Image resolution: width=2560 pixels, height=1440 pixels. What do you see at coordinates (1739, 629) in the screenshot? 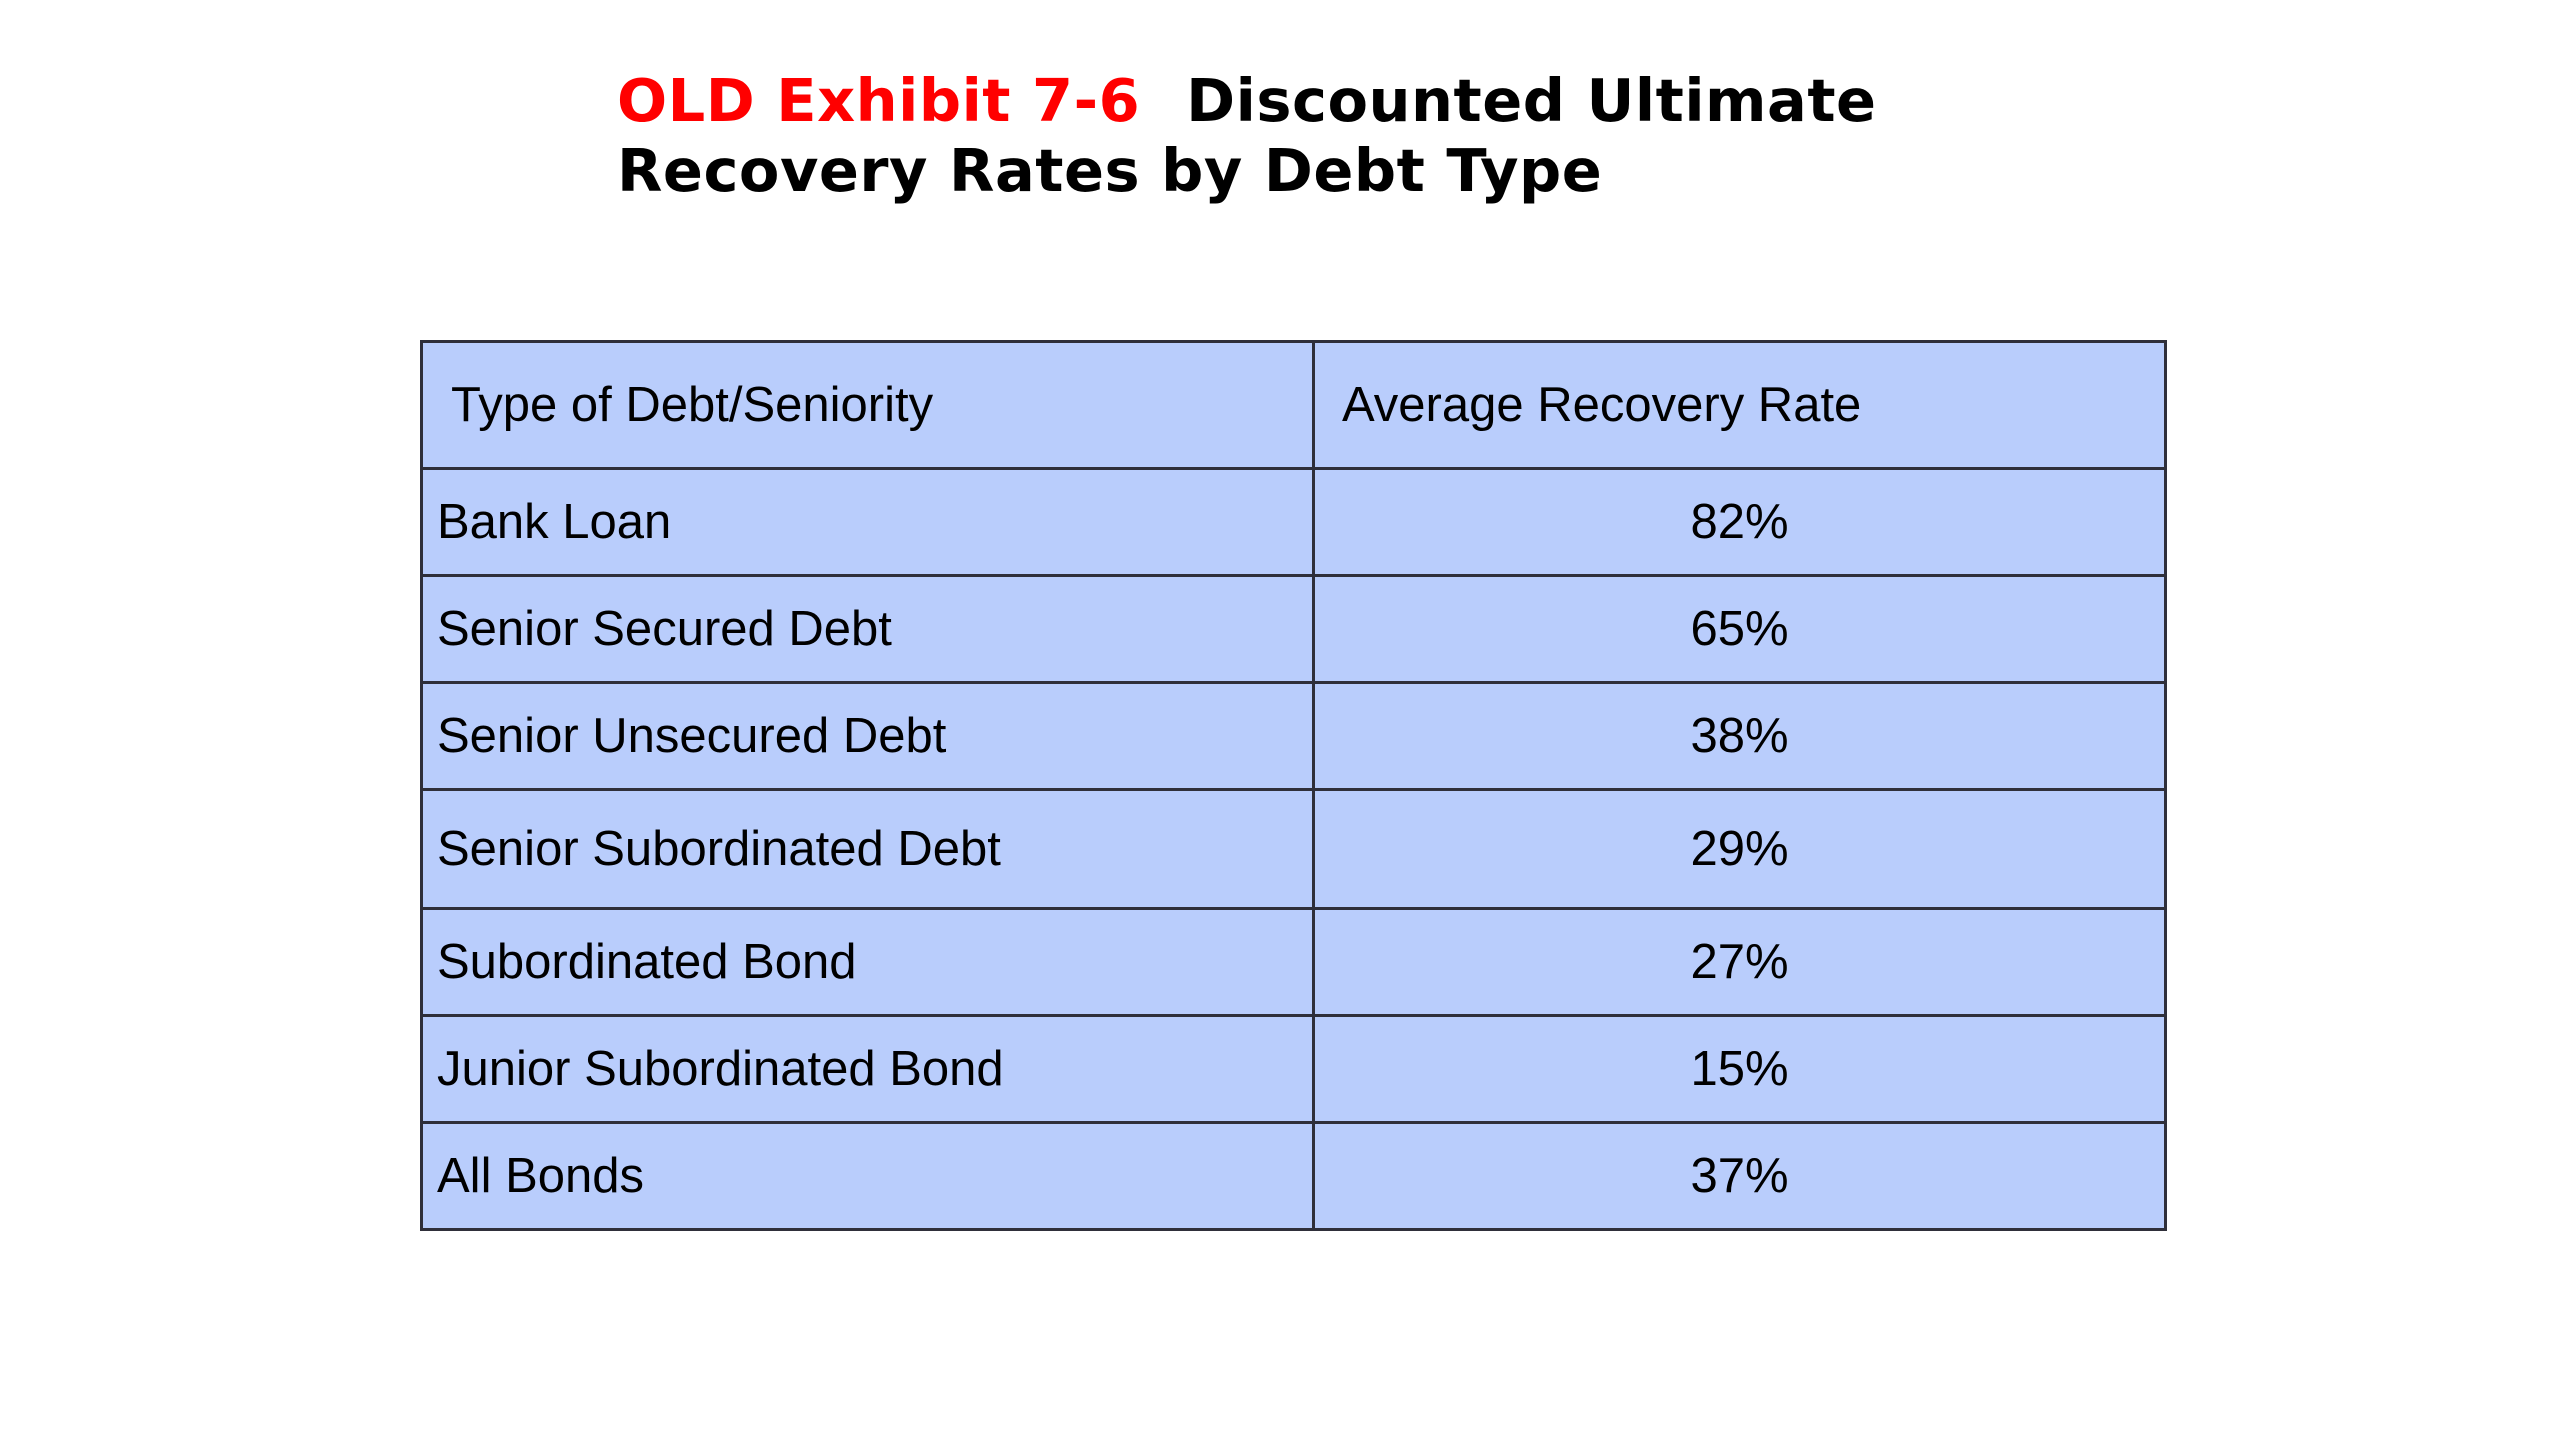
I see `recovery-rate-cell: 65%` at bounding box center [1739, 629].